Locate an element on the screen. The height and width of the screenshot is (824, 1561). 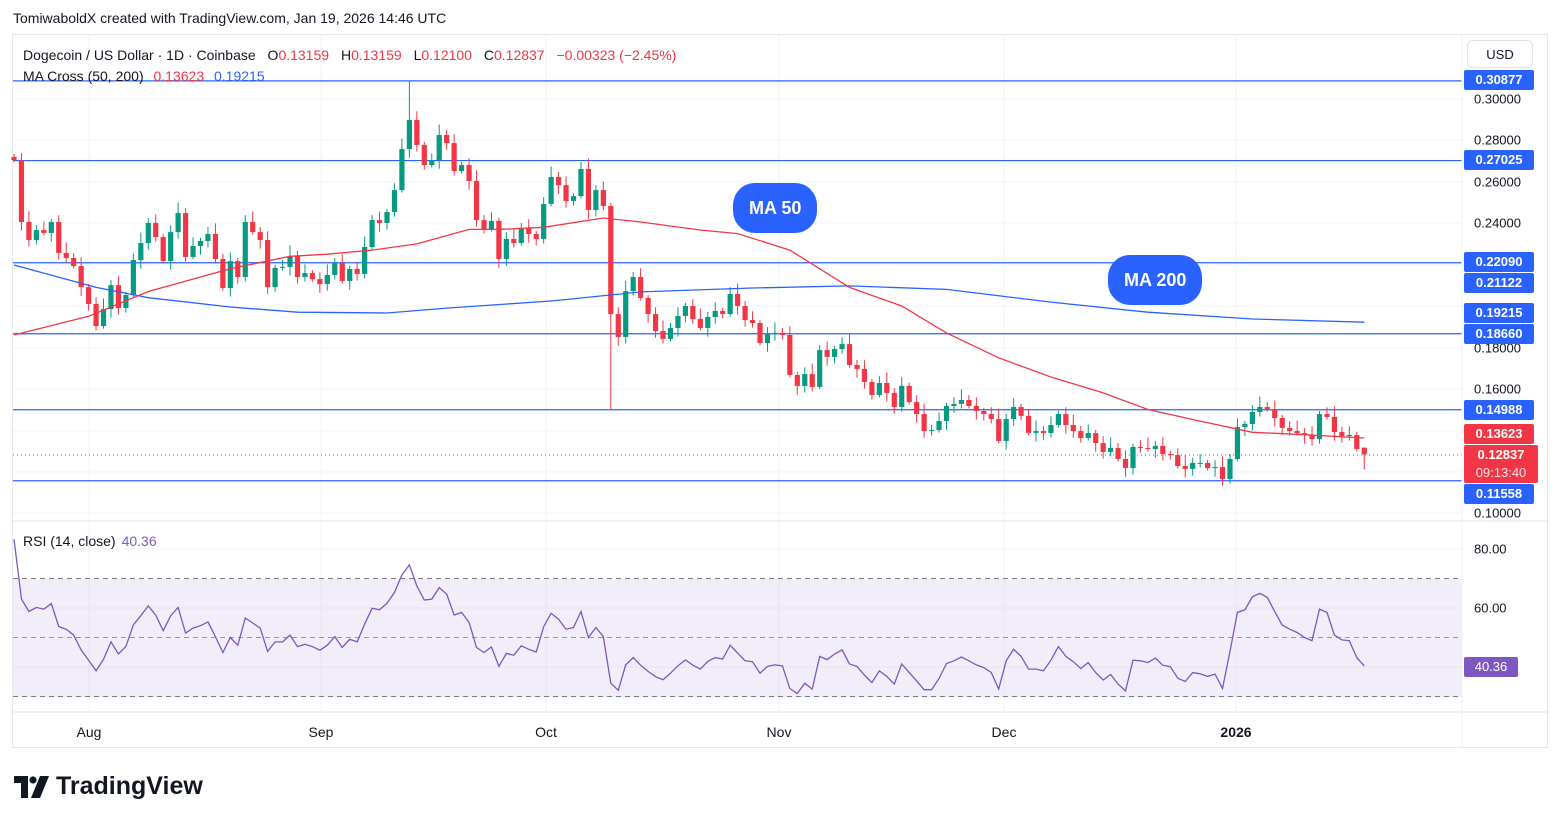
time-label: Dec is located at coordinates (1004, 732).